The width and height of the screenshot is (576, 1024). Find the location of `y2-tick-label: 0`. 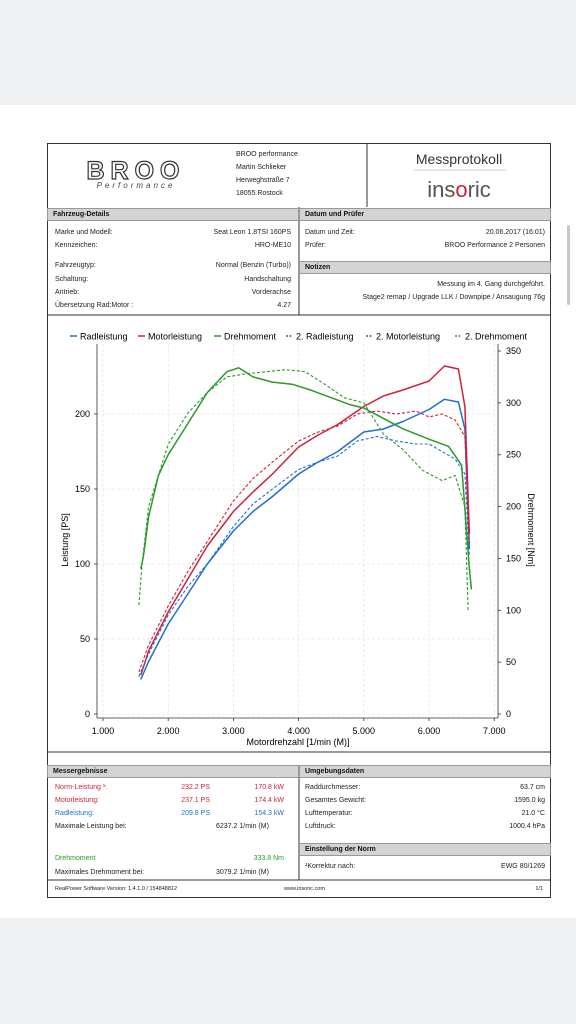

y2-tick-label: 0 is located at coordinates (508, 714).